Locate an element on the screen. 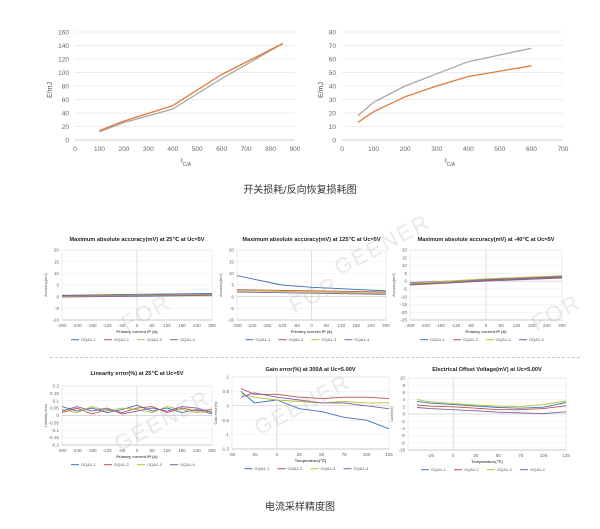  x-tick-label: -240 is located at coordinates (426, 325).